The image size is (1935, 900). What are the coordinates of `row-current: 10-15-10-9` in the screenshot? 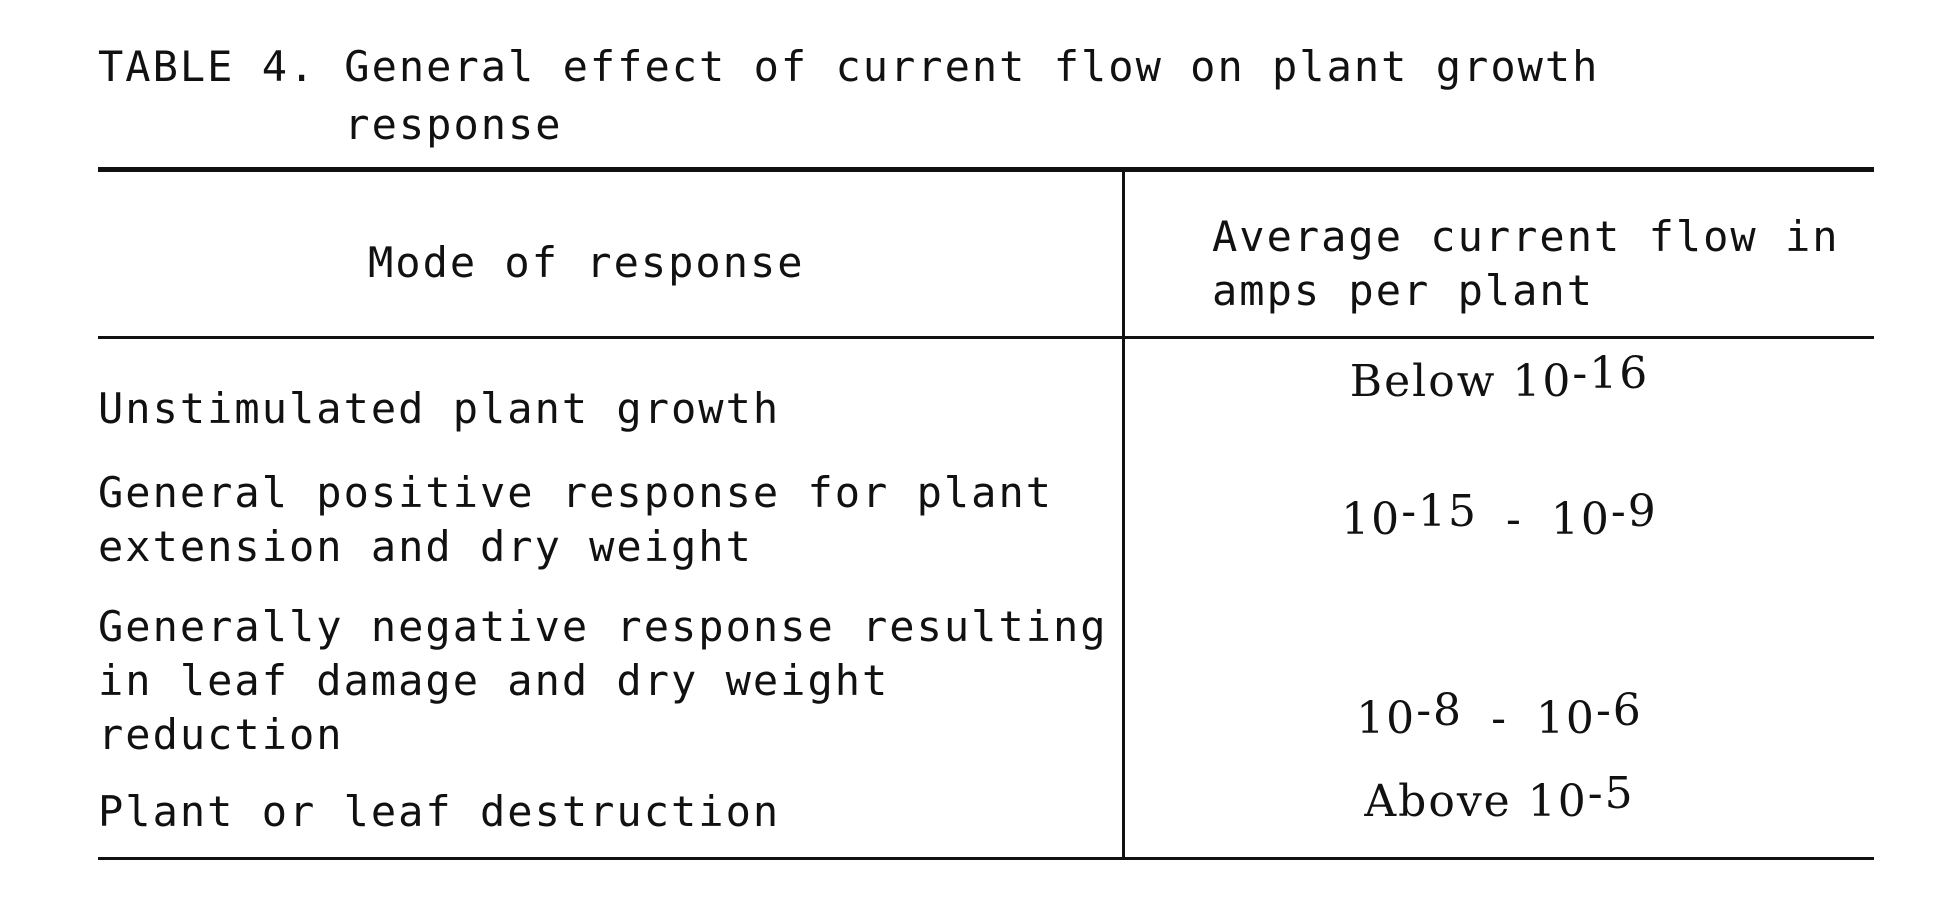 It's located at (1499, 516).